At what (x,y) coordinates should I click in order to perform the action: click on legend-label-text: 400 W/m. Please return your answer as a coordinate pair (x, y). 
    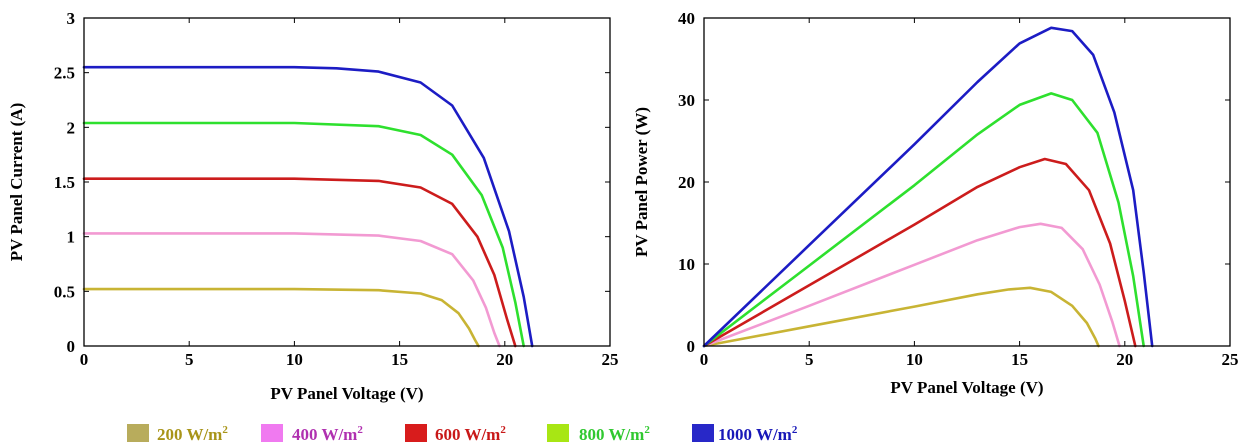
    Looking at the image, I should click on (324, 434).